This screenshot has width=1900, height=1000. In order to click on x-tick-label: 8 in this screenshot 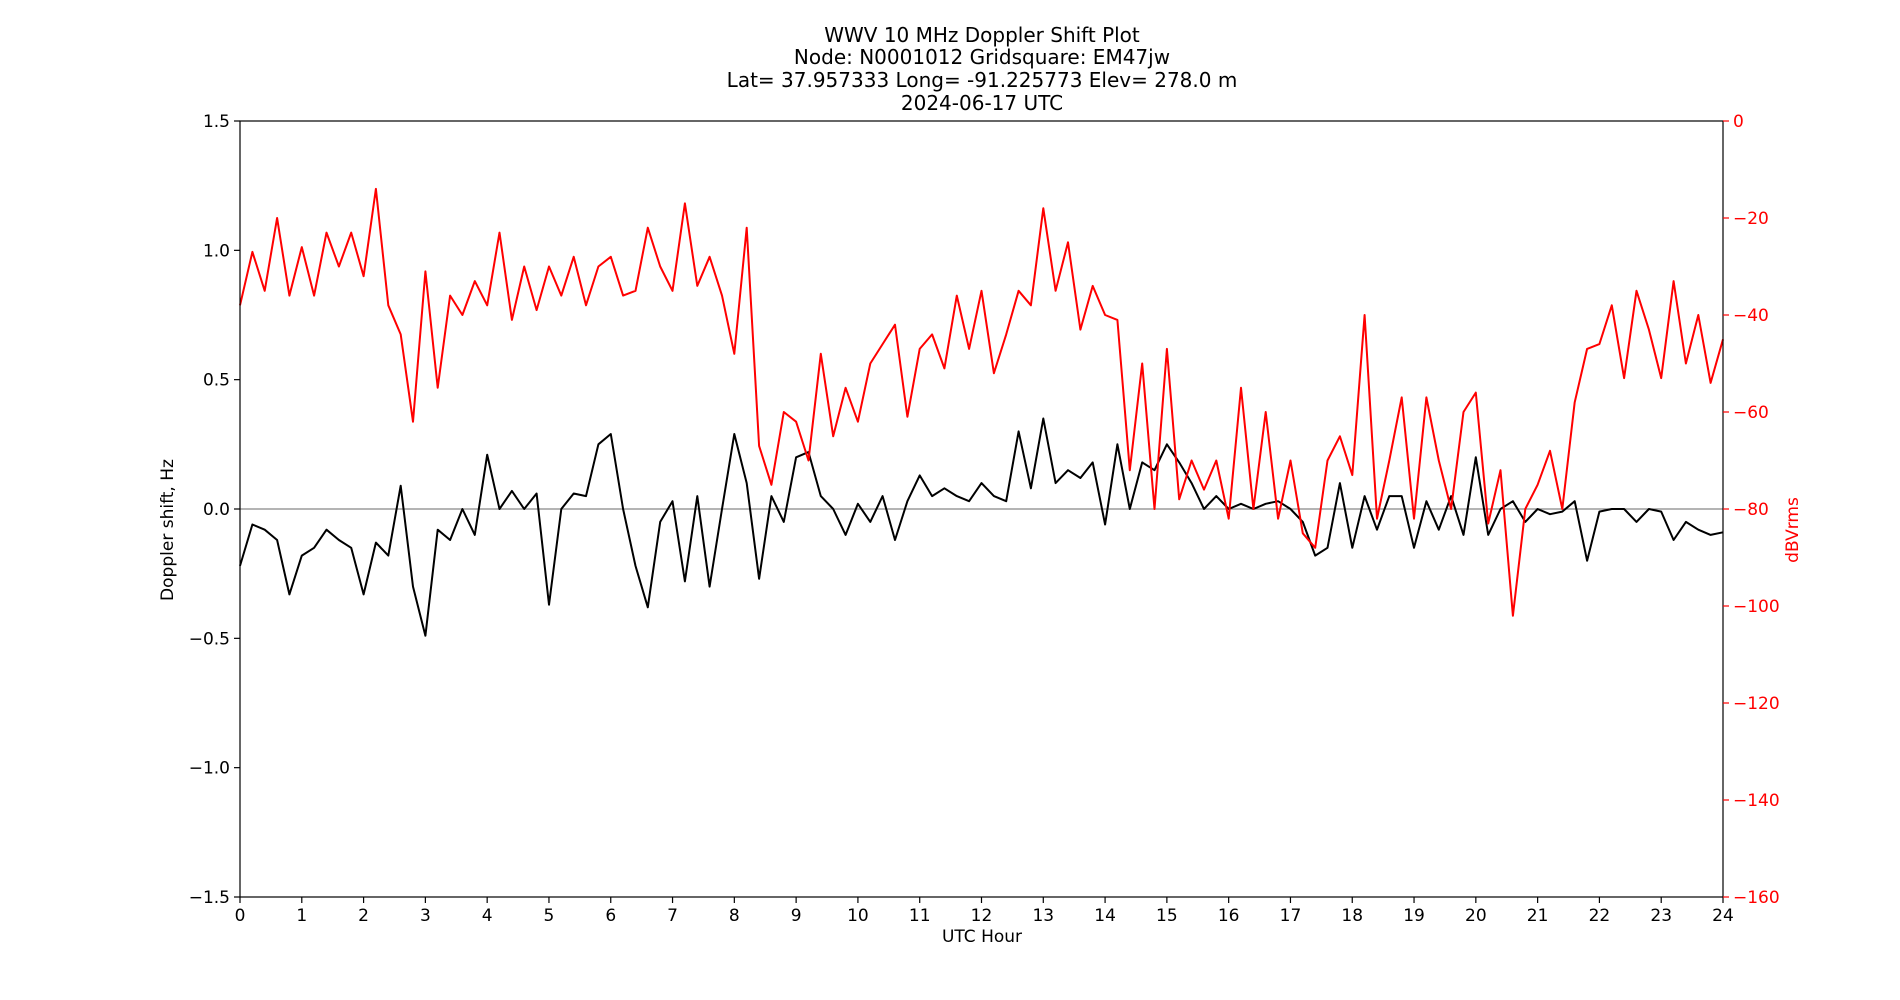, I will do `click(734, 916)`.